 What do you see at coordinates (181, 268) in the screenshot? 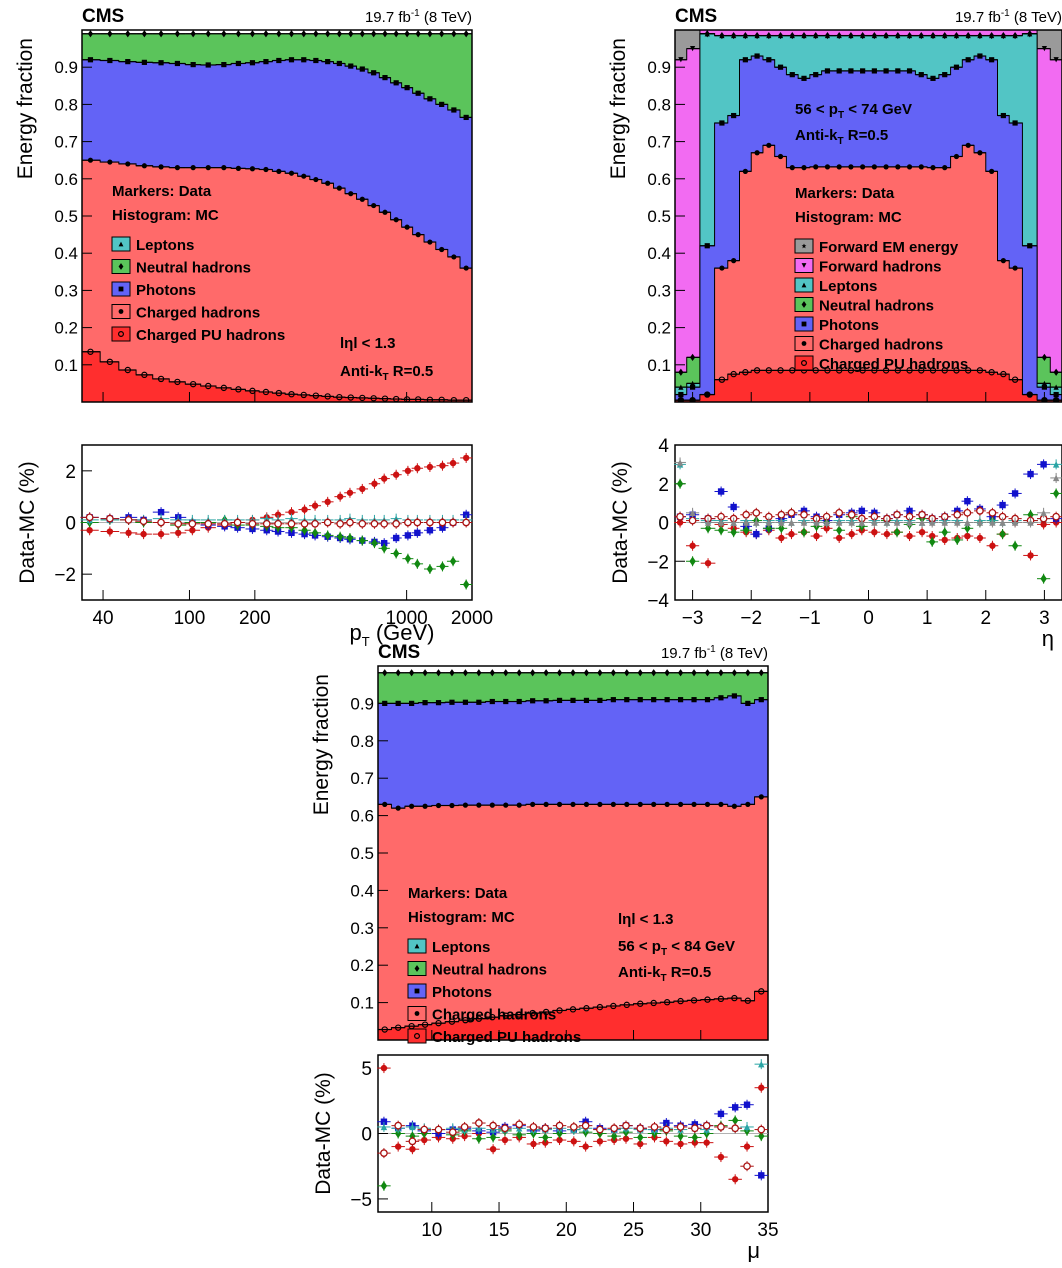
I see `legend-item: Neutral hadrons` at bounding box center [181, 268].